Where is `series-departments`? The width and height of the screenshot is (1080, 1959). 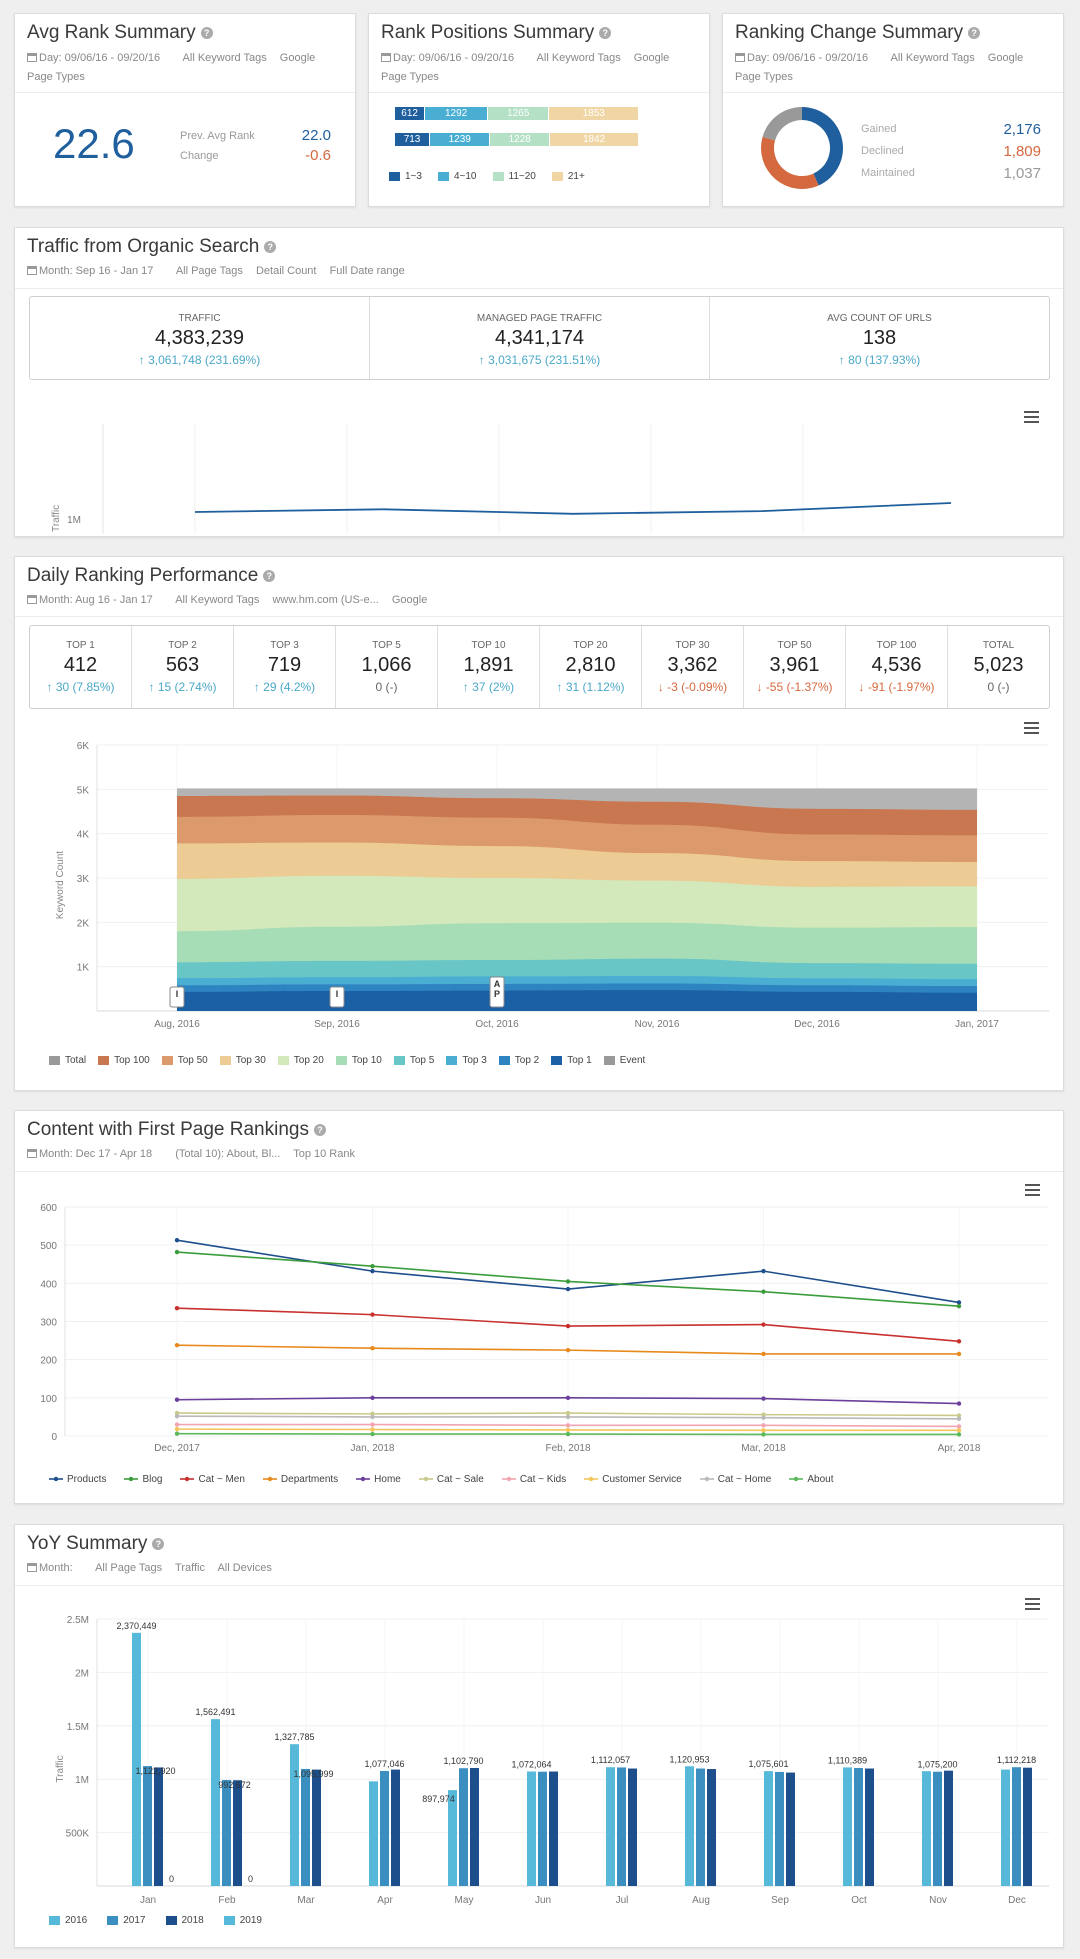 series-departments is located at coordinates (568, 1349).